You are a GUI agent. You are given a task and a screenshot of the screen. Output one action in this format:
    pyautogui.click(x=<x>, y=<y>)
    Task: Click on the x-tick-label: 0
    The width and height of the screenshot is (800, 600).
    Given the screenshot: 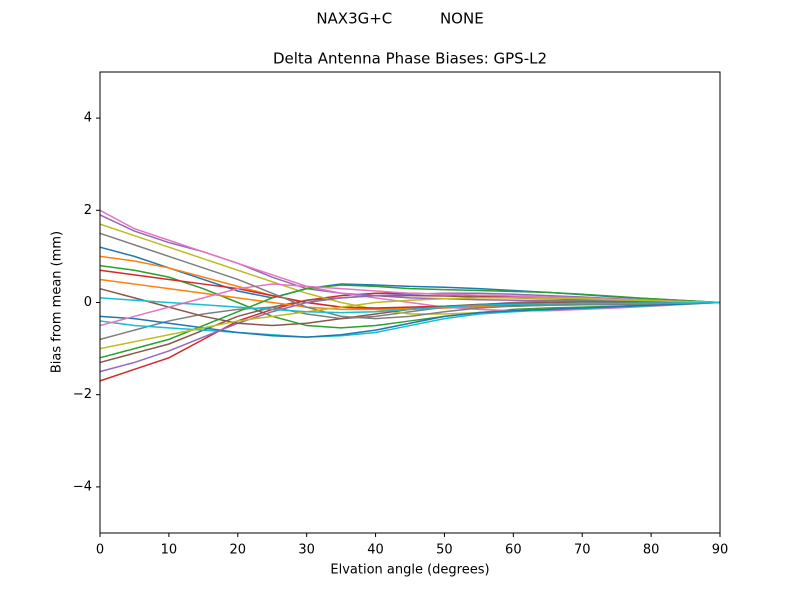 What is the action you would take?
    pyautogui.click(x=100, y=550)
    